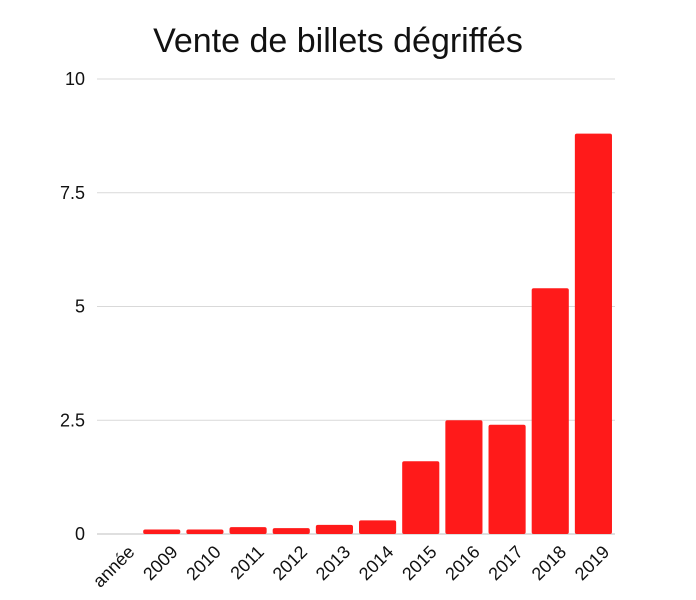 The image size is (696, 600). I want to click on bar-2017, so click(507, 479).